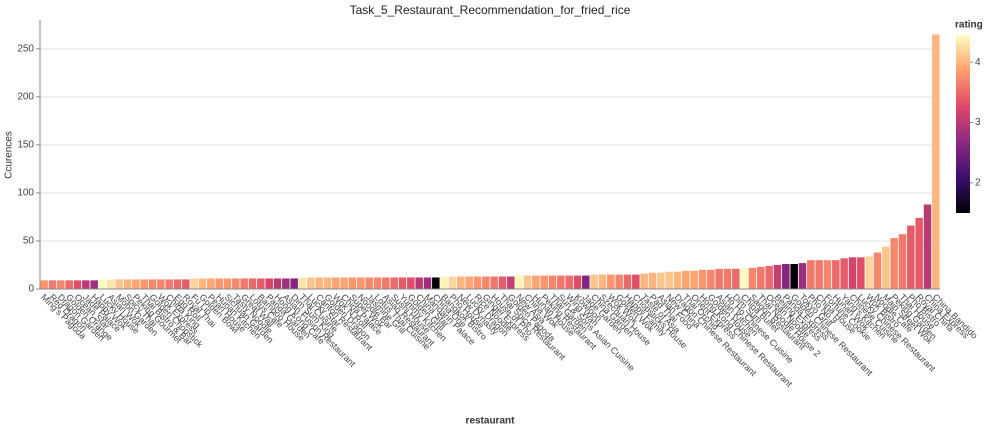  What do you see at coordinates (29, 241) in the screenshot?
I see `y-tick-label: 50` at bounding box center [29, 241].